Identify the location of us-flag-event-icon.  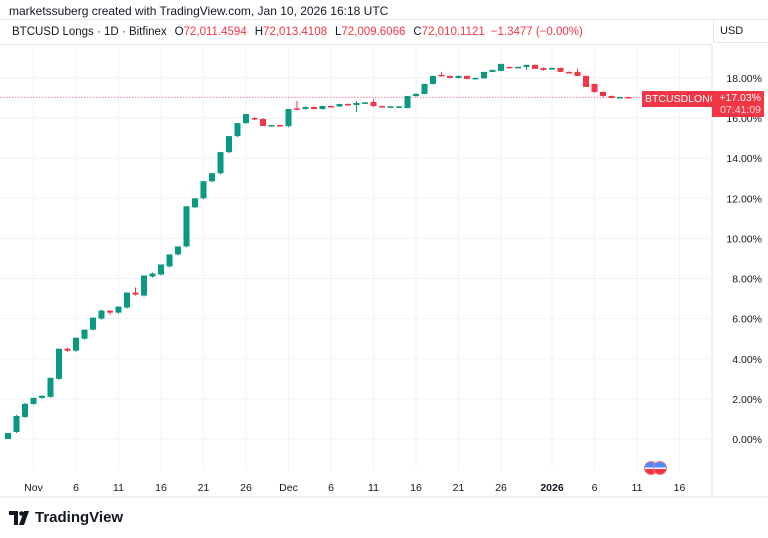
(660, 468).